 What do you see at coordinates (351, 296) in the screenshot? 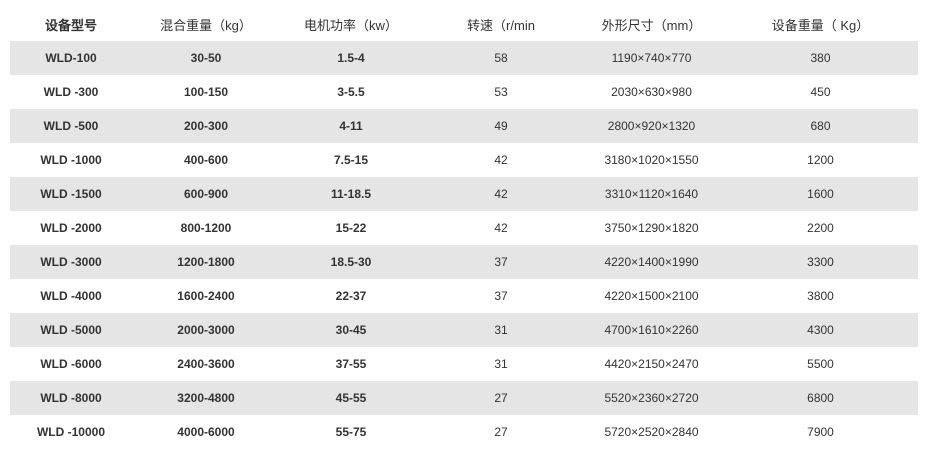
I see `cell-motor-power: 22-37` at bounding box center [351, 296].